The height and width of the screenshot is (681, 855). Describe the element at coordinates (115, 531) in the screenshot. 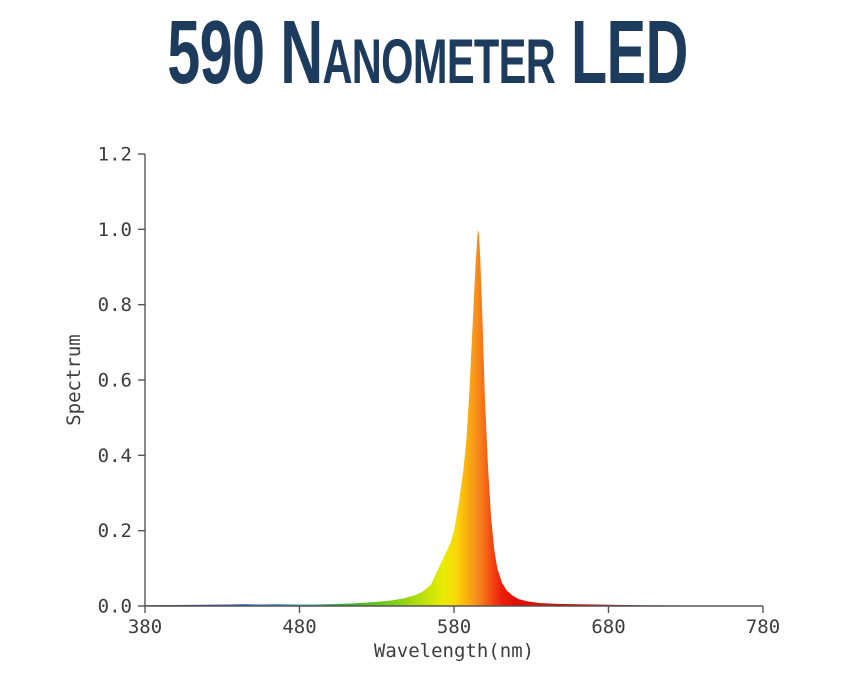

I see `y-tick-label: 0.2` at that location.